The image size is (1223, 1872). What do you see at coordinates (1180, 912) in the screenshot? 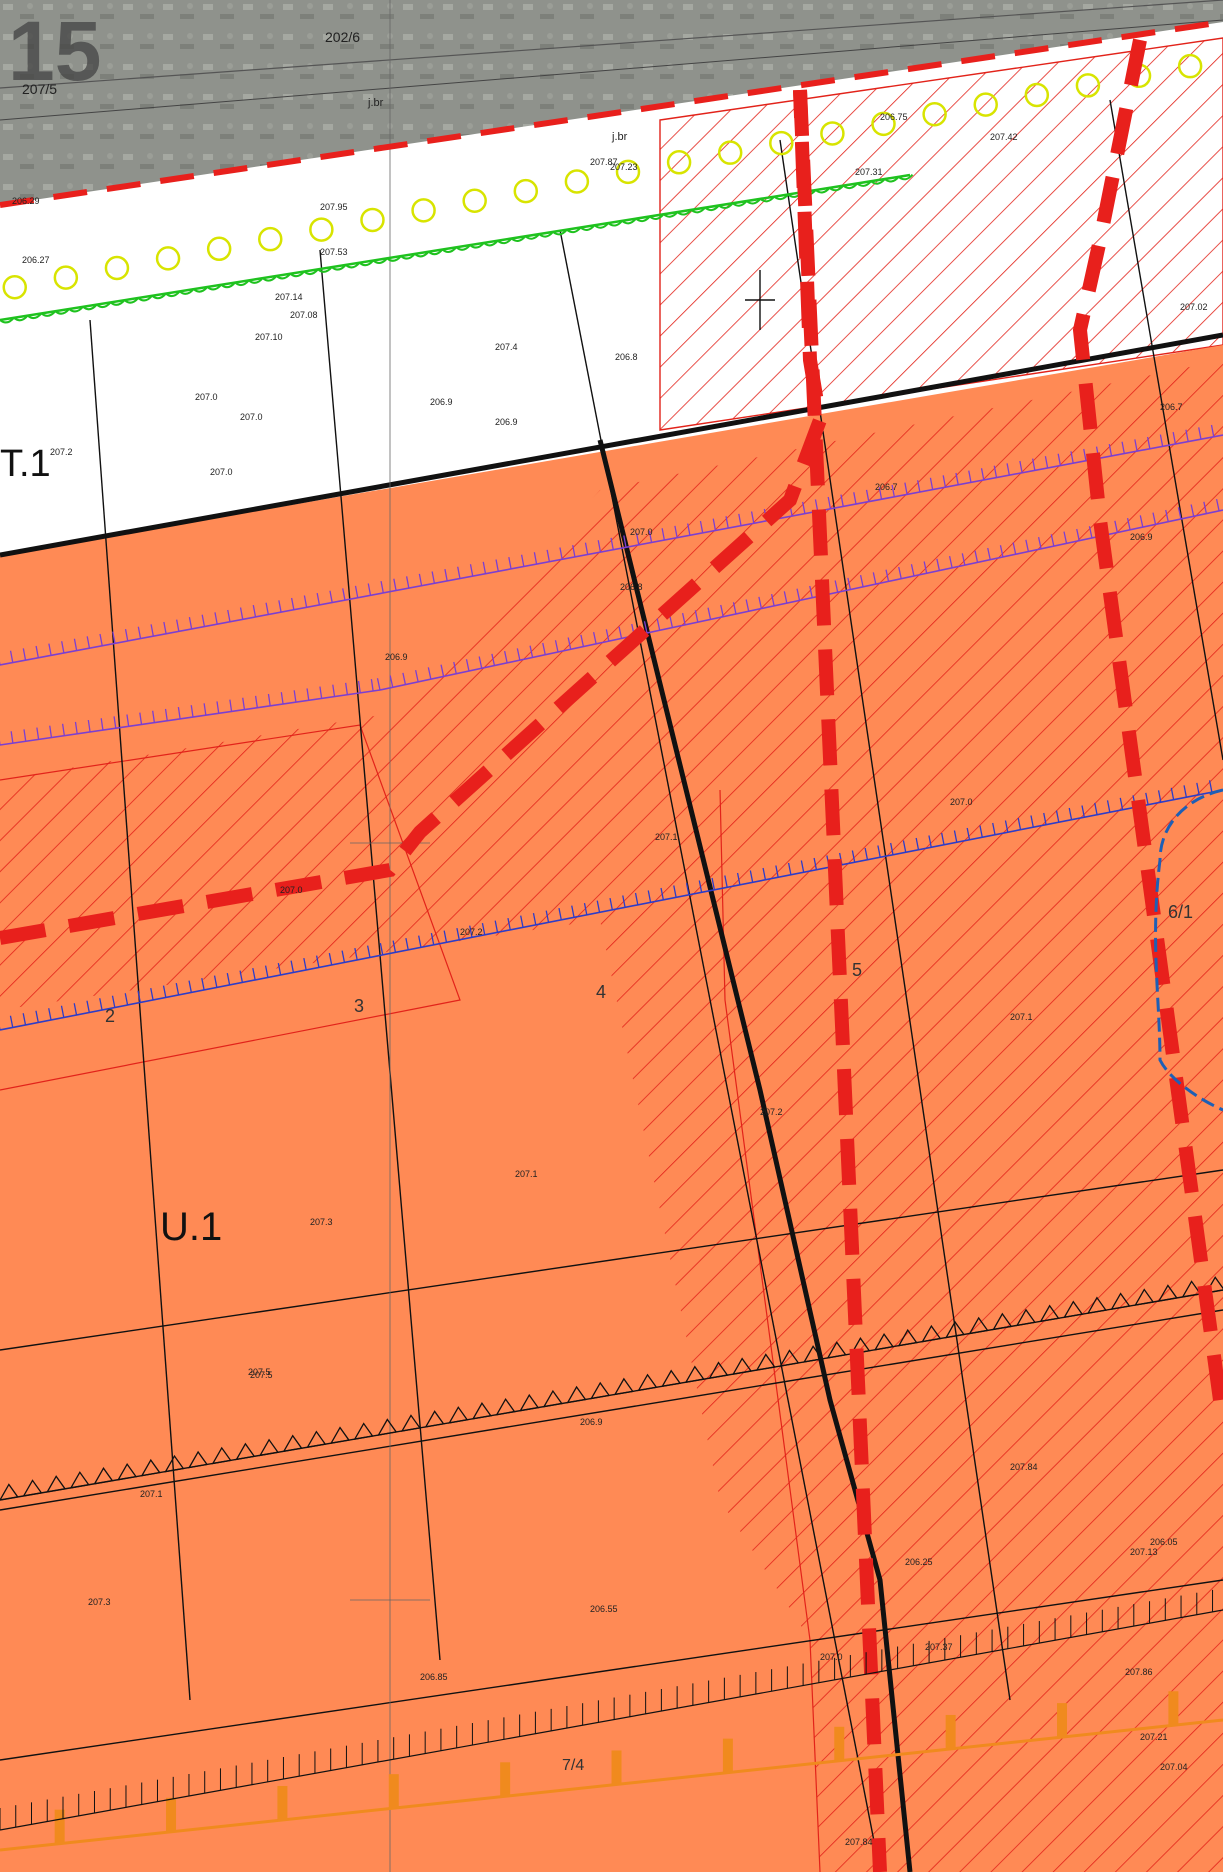
I see `plot-number: 6/1` at bounding box center [1180, 912].